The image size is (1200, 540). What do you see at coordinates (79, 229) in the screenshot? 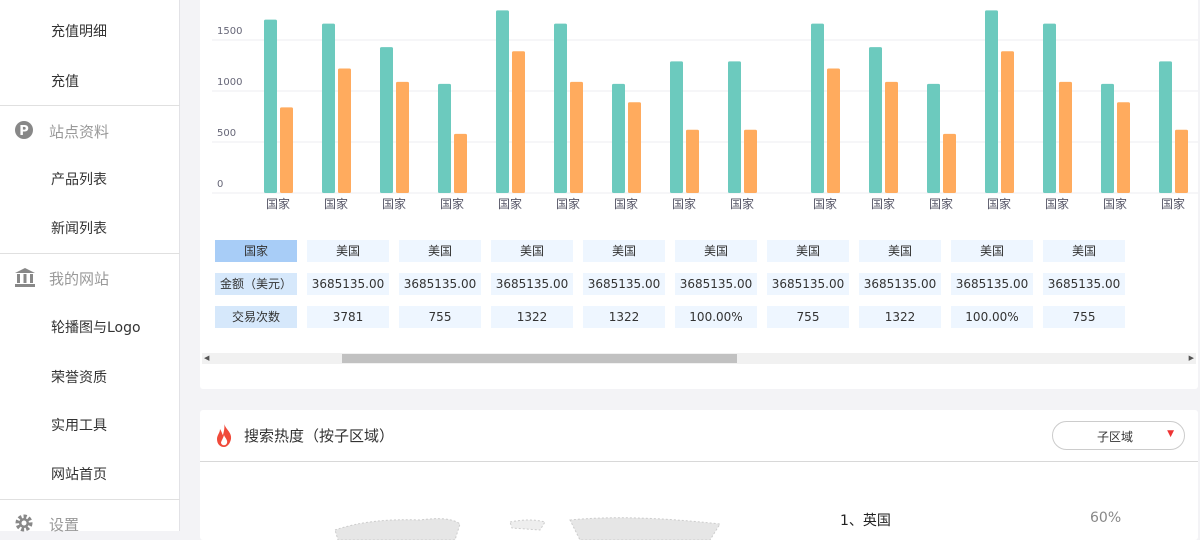
I see `sidebar-item: 新闻列表` at bounding box center [79, 229].